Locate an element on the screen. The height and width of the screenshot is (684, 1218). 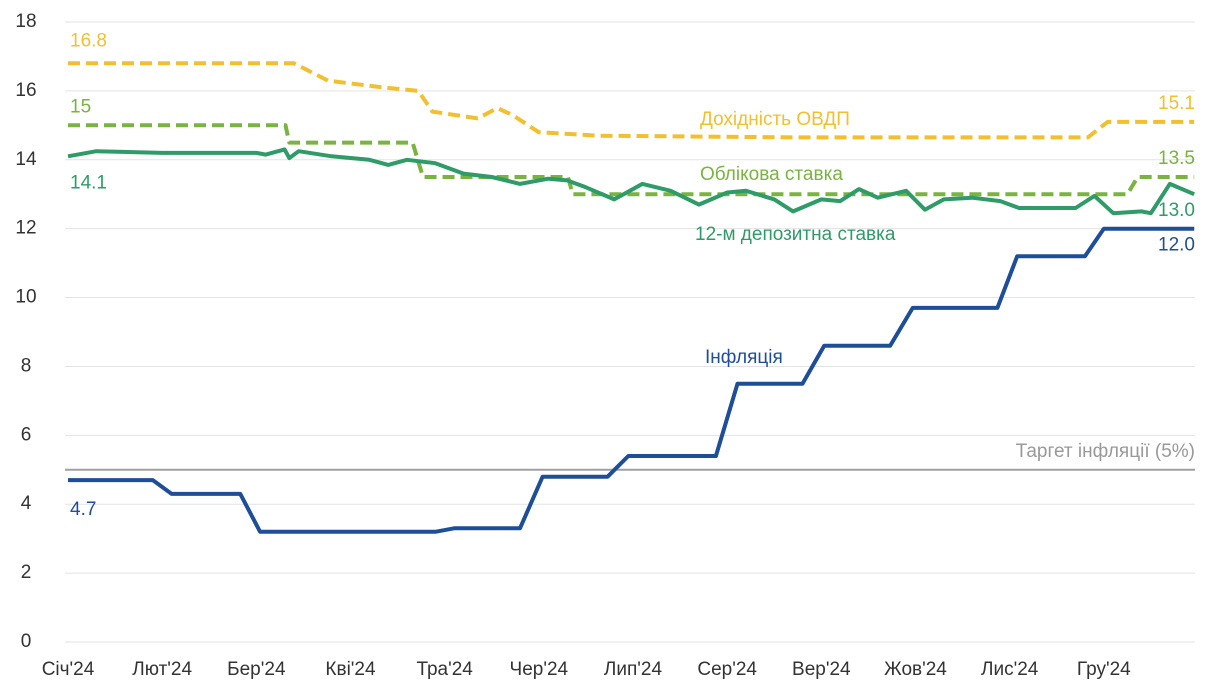
x-tick-label: Жов'24 is located at coordinates (915, 669).